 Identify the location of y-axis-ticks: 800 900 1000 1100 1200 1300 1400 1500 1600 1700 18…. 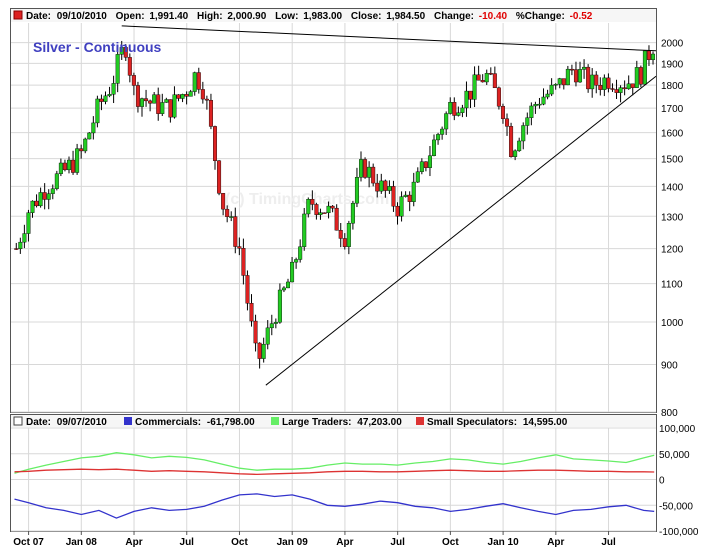
(679, 288).